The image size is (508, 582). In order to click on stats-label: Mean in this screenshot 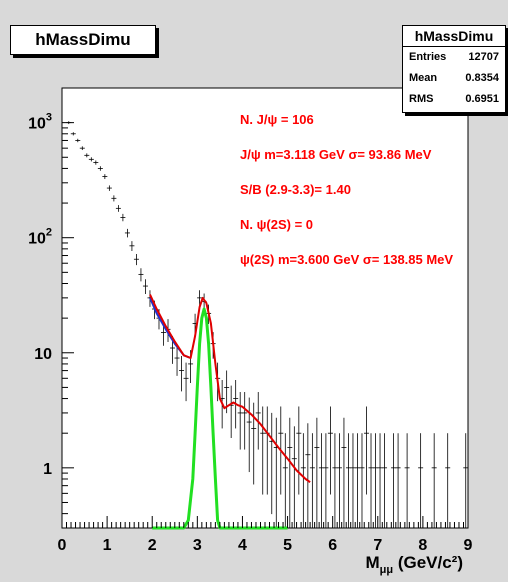, I will do `click(423, 78)`.